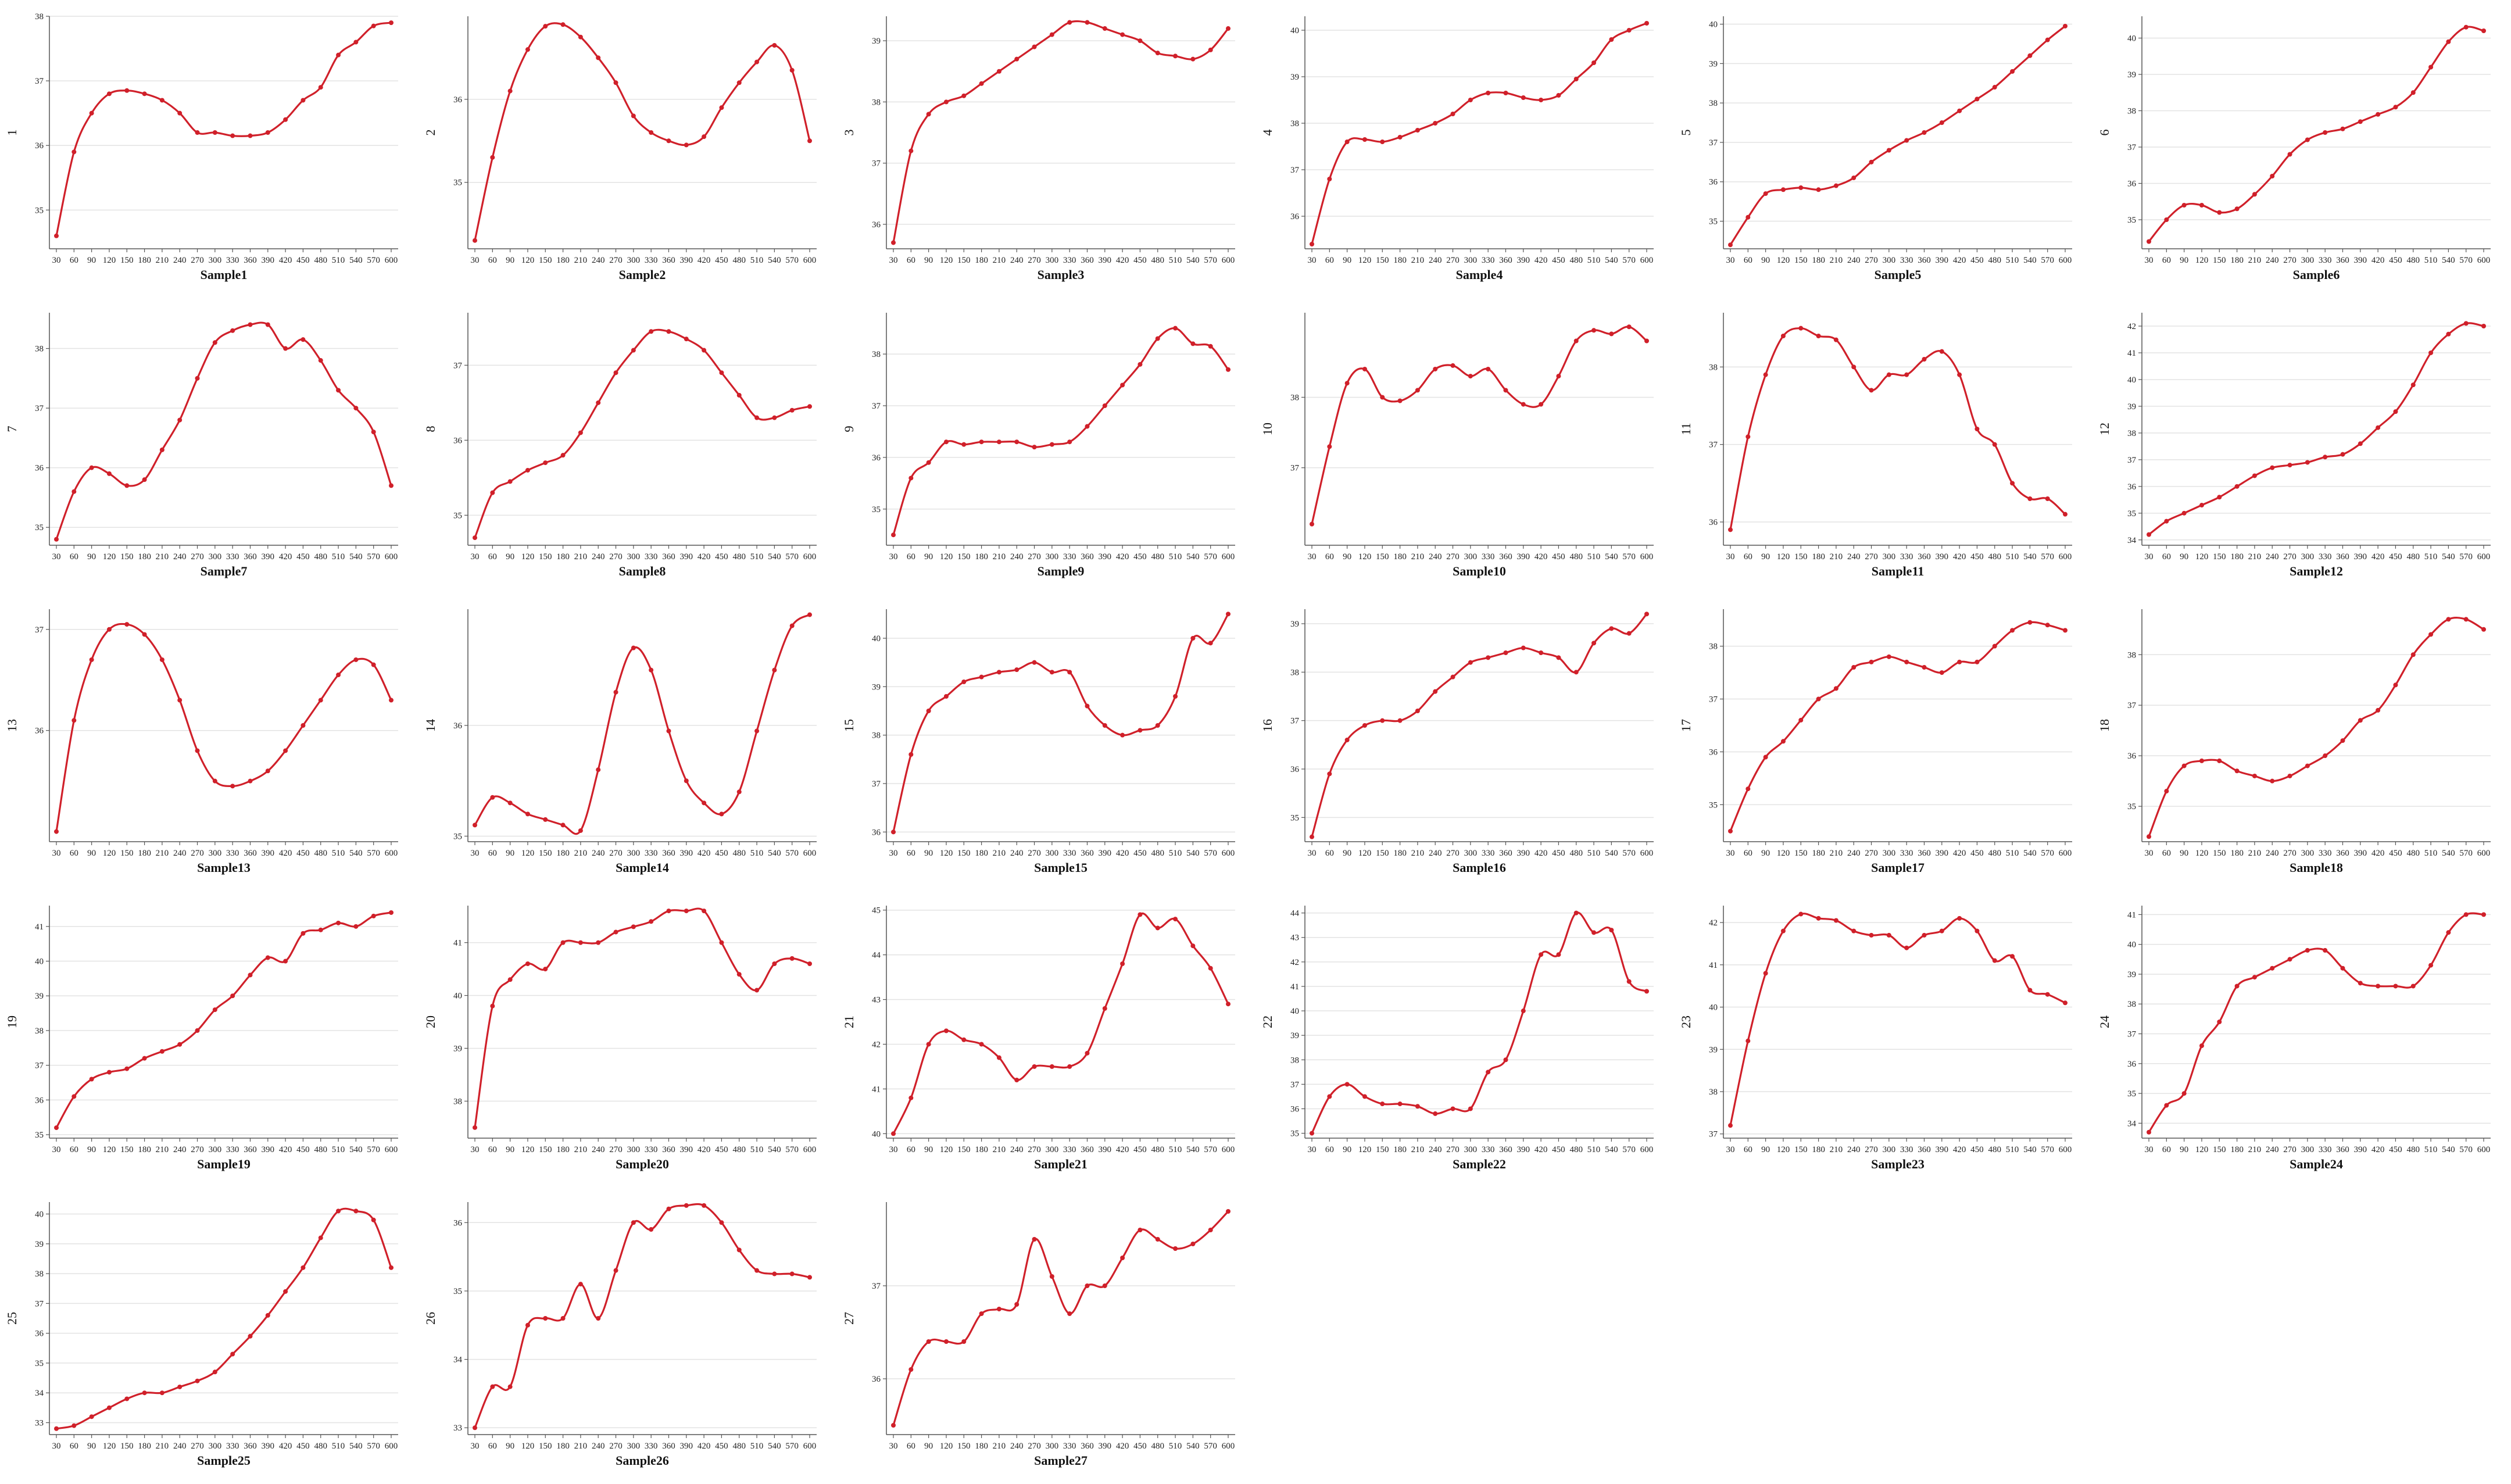 This screenshot has height=1484, width=2511. What do you see at coordinates (1854, 260) in the screenshot?
I see `x-tick-label: 240` at bounding box center [1854, 260].